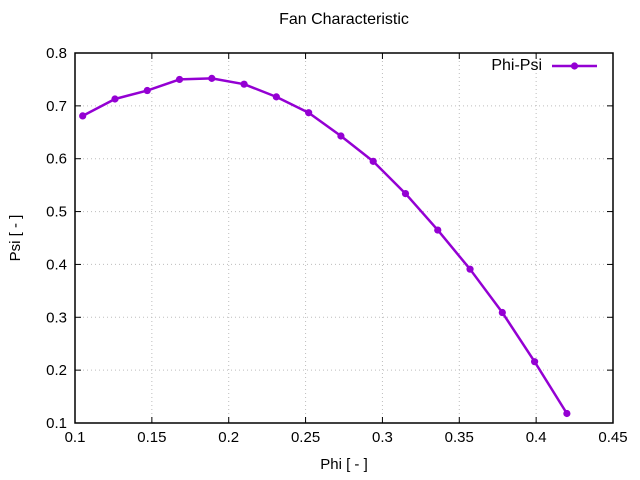 This screenshot has width=640, height=480. Describe the element at coordinates (228, 437) in the screenshot. I see `x-tick-label: 0.2` at that location.